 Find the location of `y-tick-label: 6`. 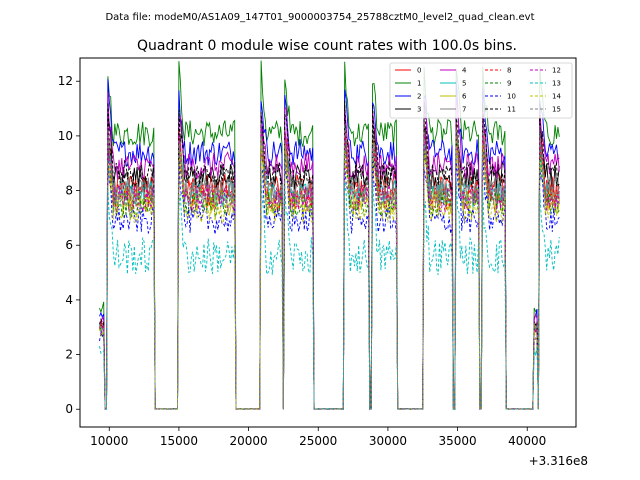

y-tick-label: 6 is located at coordinates (69, 245).